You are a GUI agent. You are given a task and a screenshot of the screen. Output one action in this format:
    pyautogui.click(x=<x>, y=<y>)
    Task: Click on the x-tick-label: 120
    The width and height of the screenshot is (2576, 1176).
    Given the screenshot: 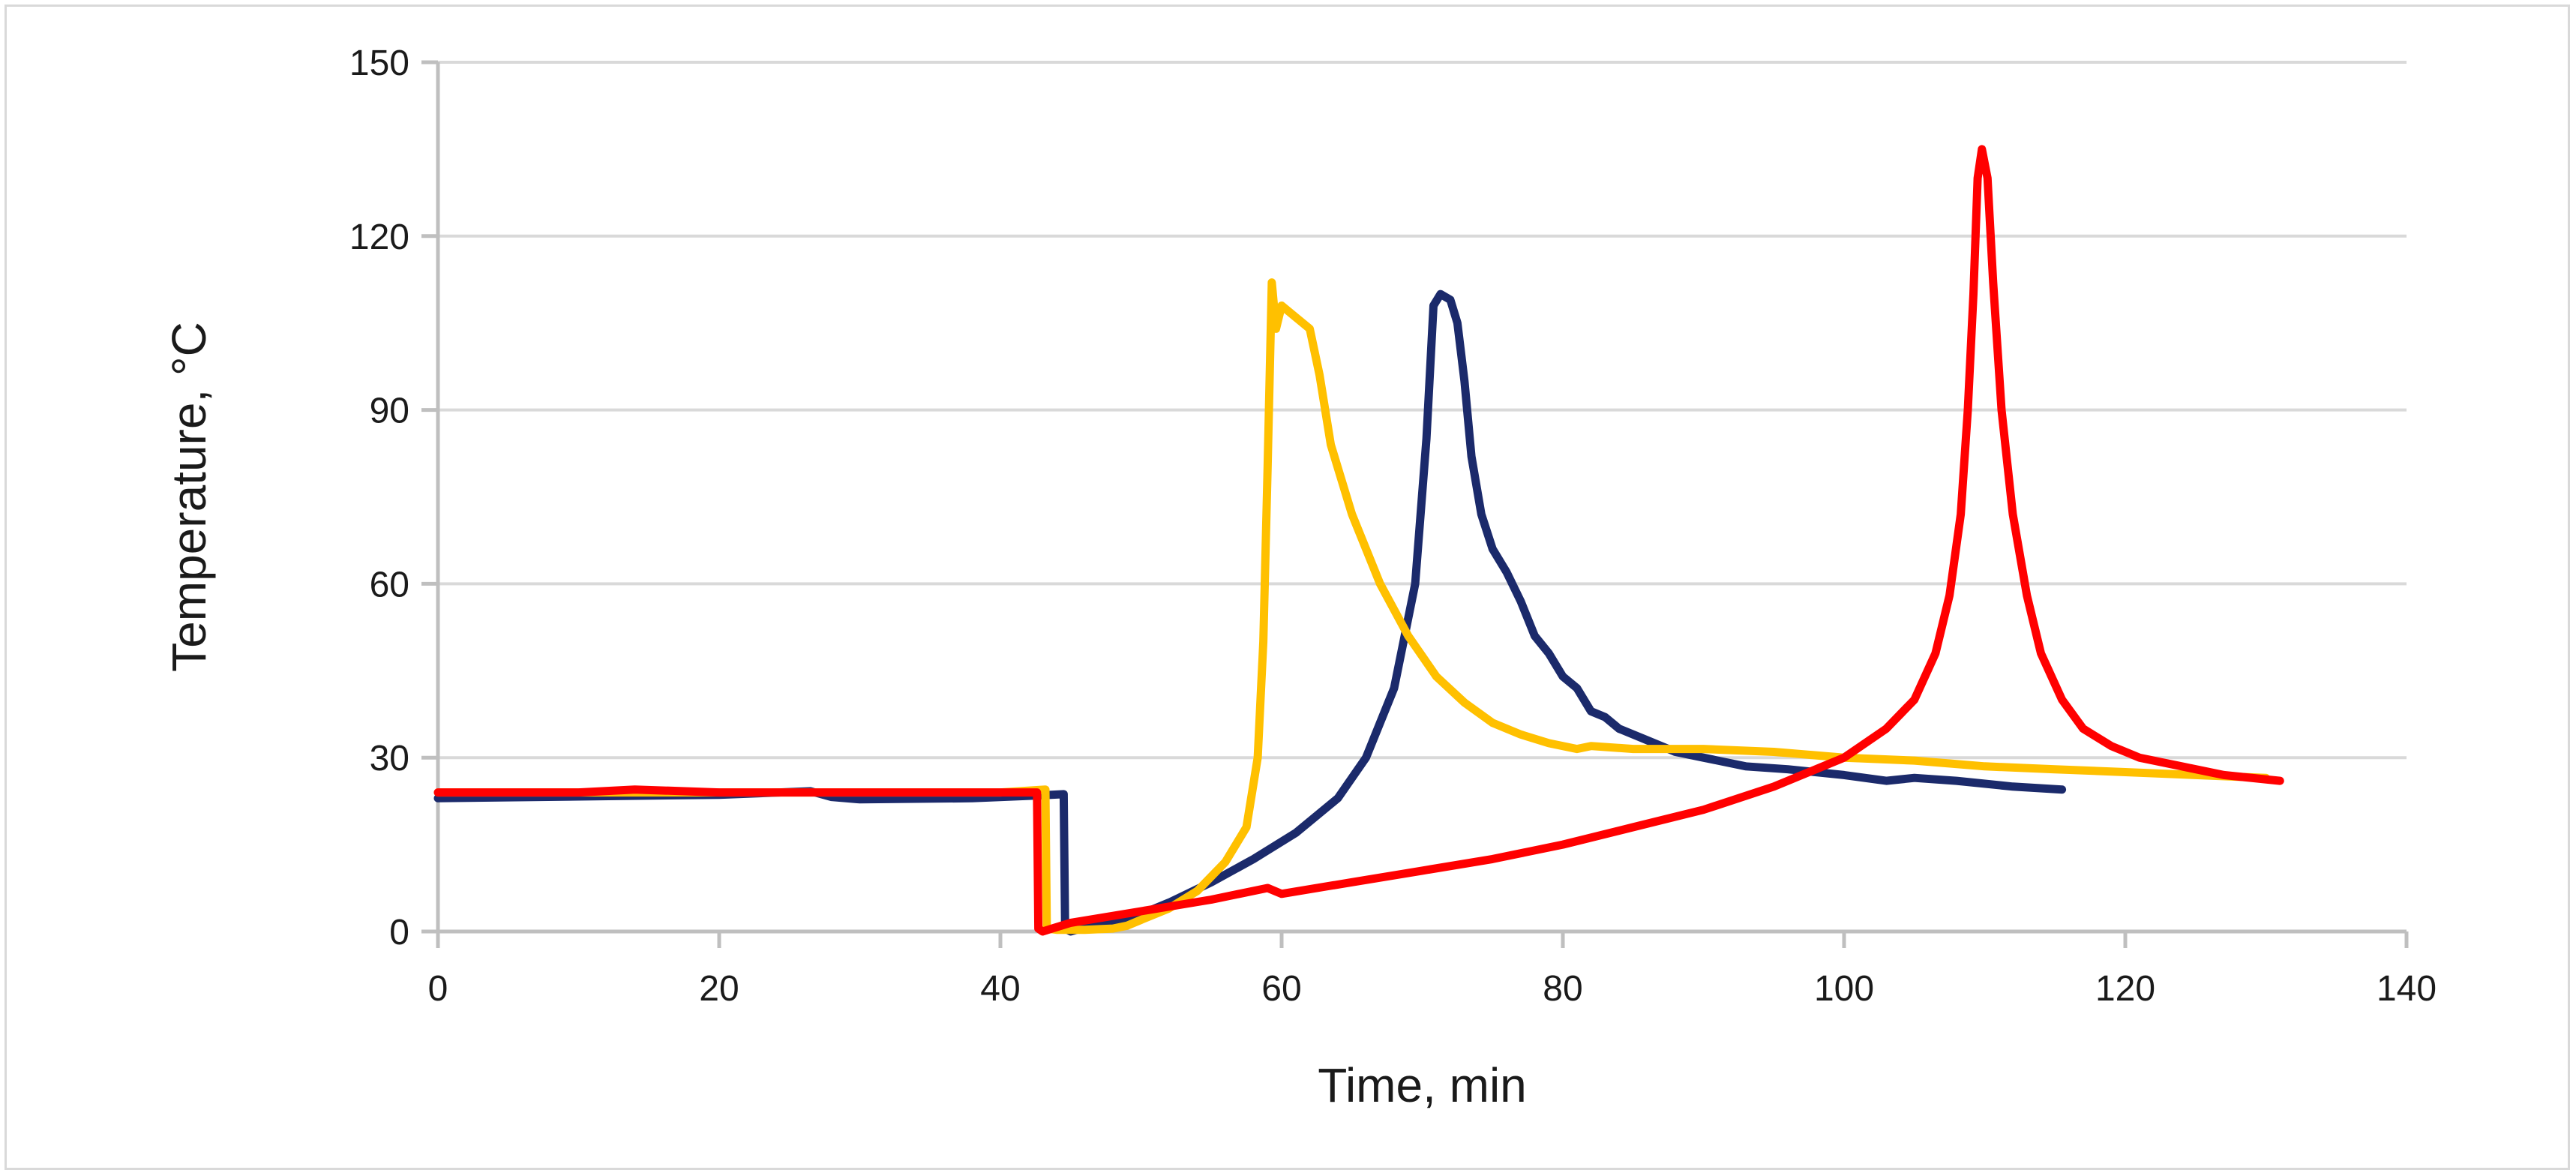 What is the action you would take?
    pyautogui.click(x=2125, y=989)
    